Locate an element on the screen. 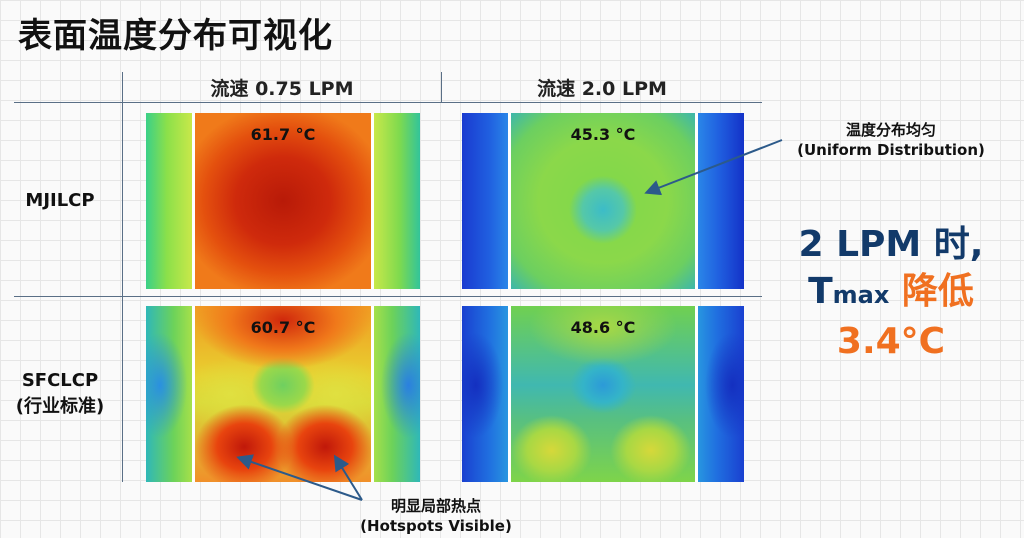 The height and width of the screenshot is (538, 1024). header-divider is located at coordinates (388, 102).